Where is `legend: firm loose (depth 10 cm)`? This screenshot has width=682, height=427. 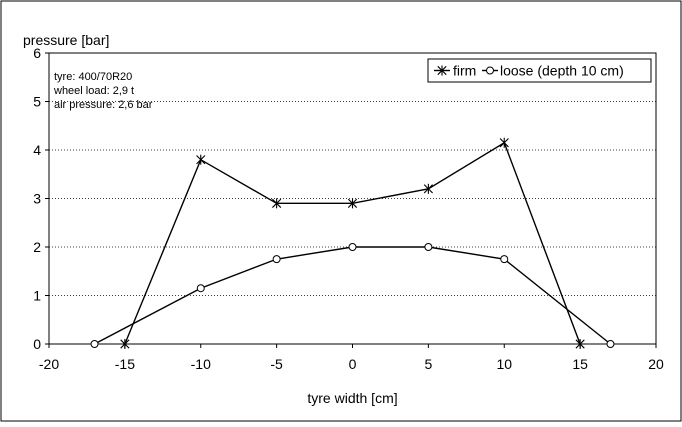 legend: firm loose (depth 10 cm) is located at coordinates (539, 70).